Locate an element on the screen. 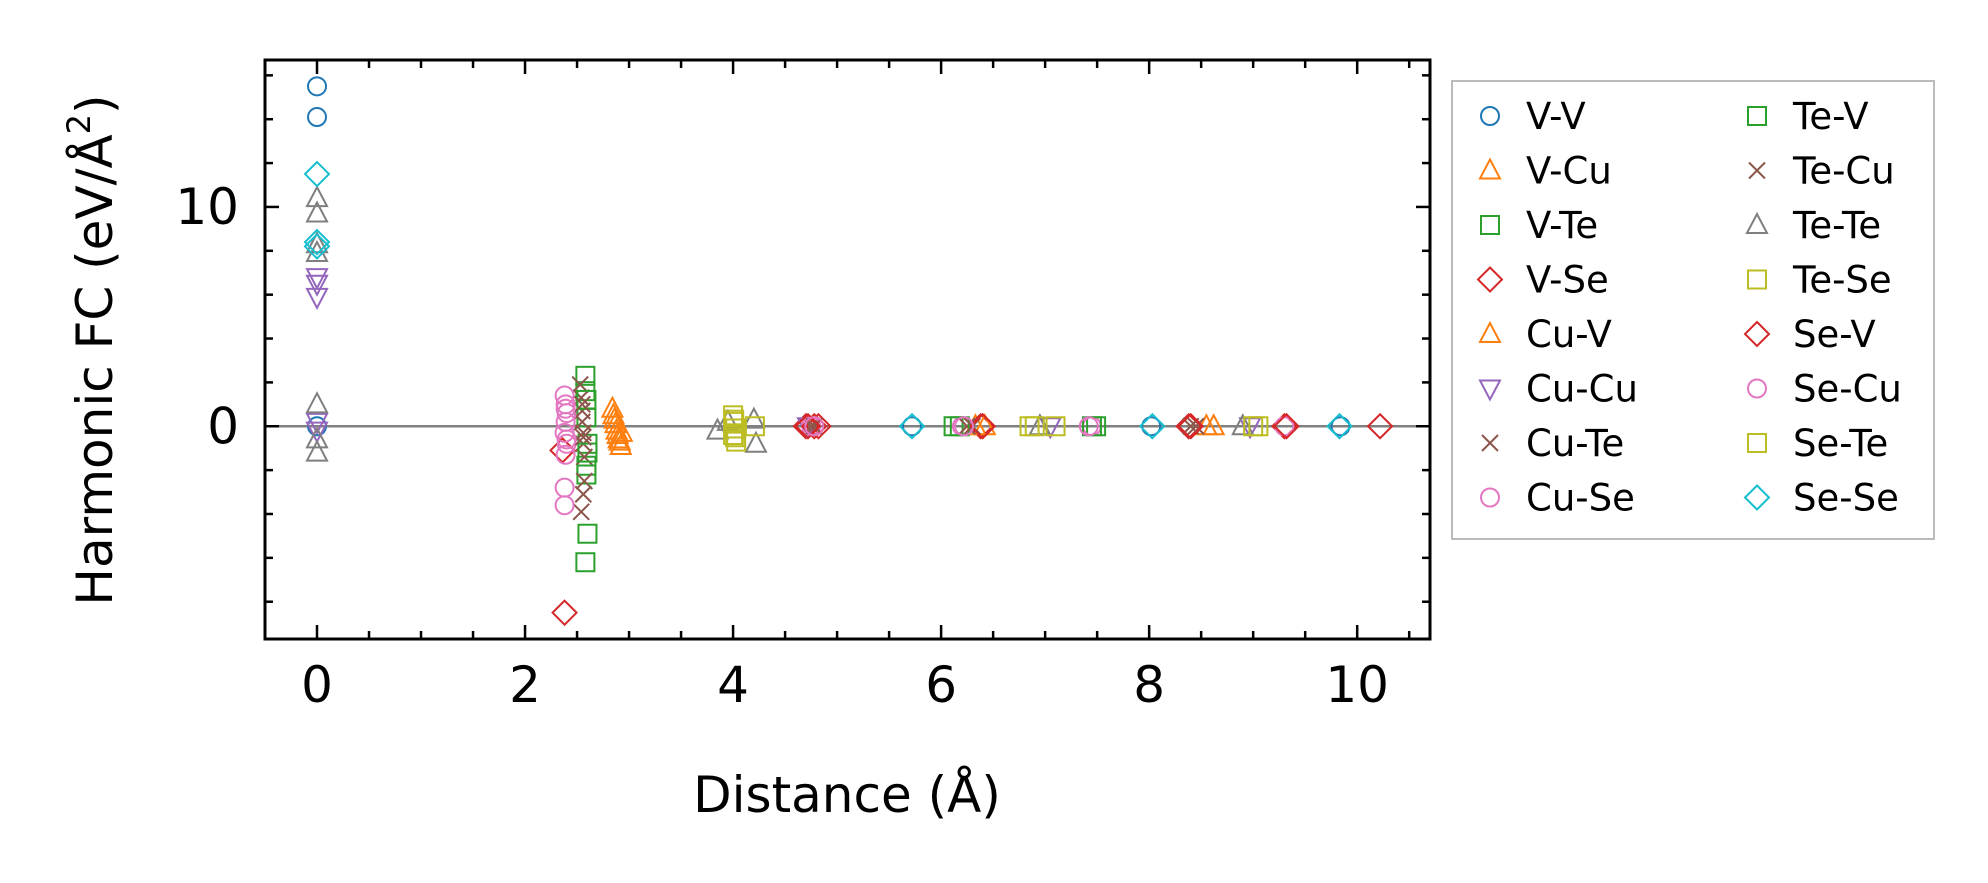 The height and width of the screenshot is (883, 1988). x-tick-label: 8 is located at coordinates (1149, 685).